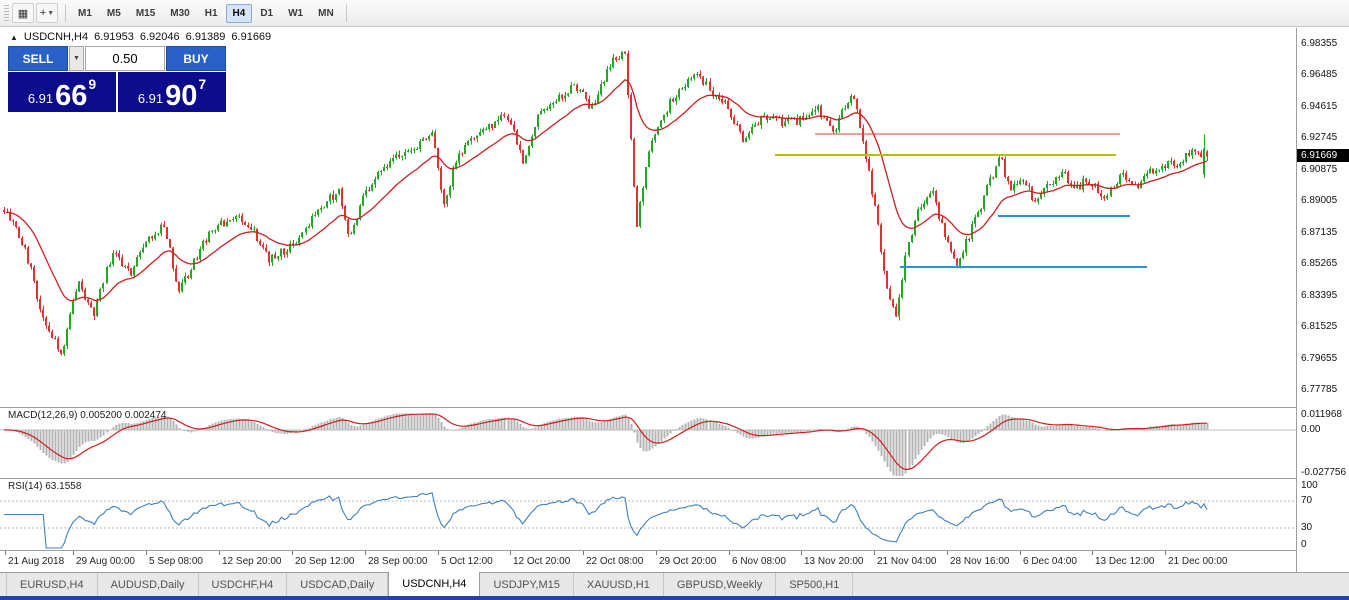 Image resolution: width=1349 pixels, height=600 pixels. I want to click on buy-price-sup: 7, so click(202, 84).